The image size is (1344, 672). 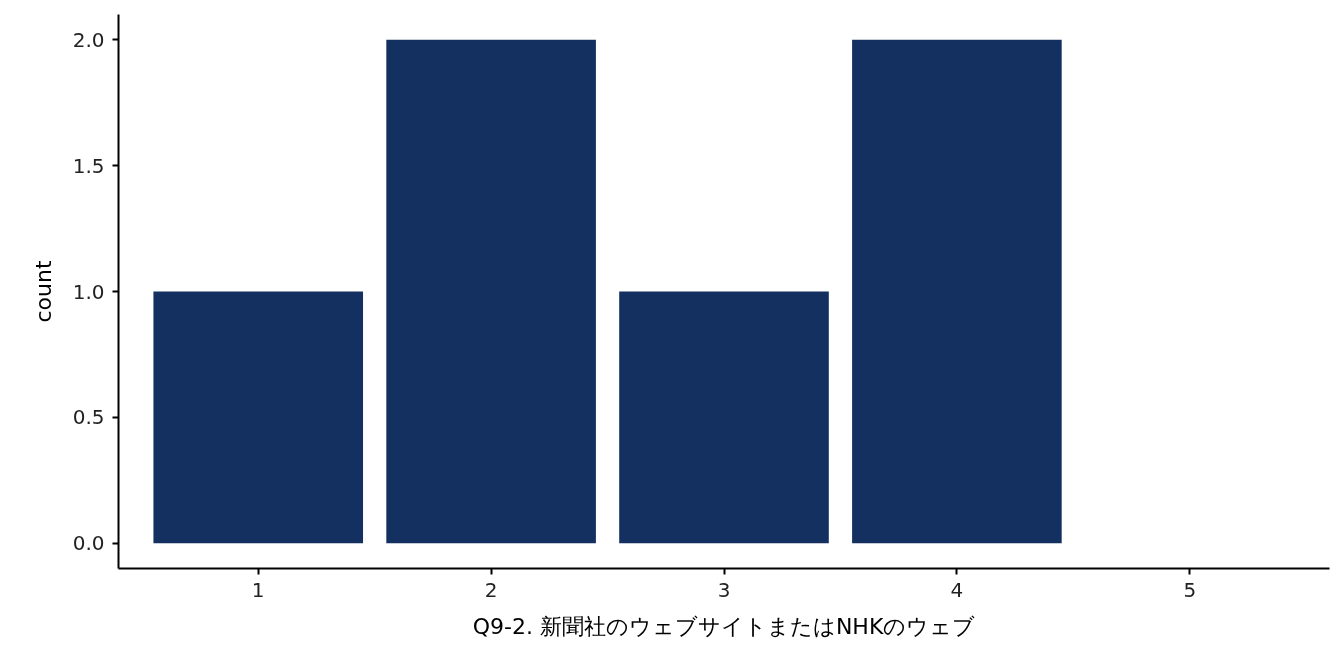 I want to click on y-tick-label: 1.5, so click(x=88, y=165).